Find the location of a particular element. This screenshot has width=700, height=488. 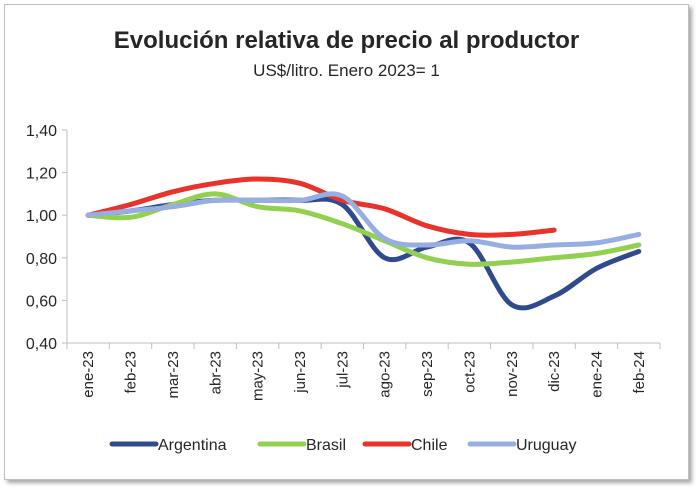

y-tick-label: 0,60 is located at coordinates (41, 301).